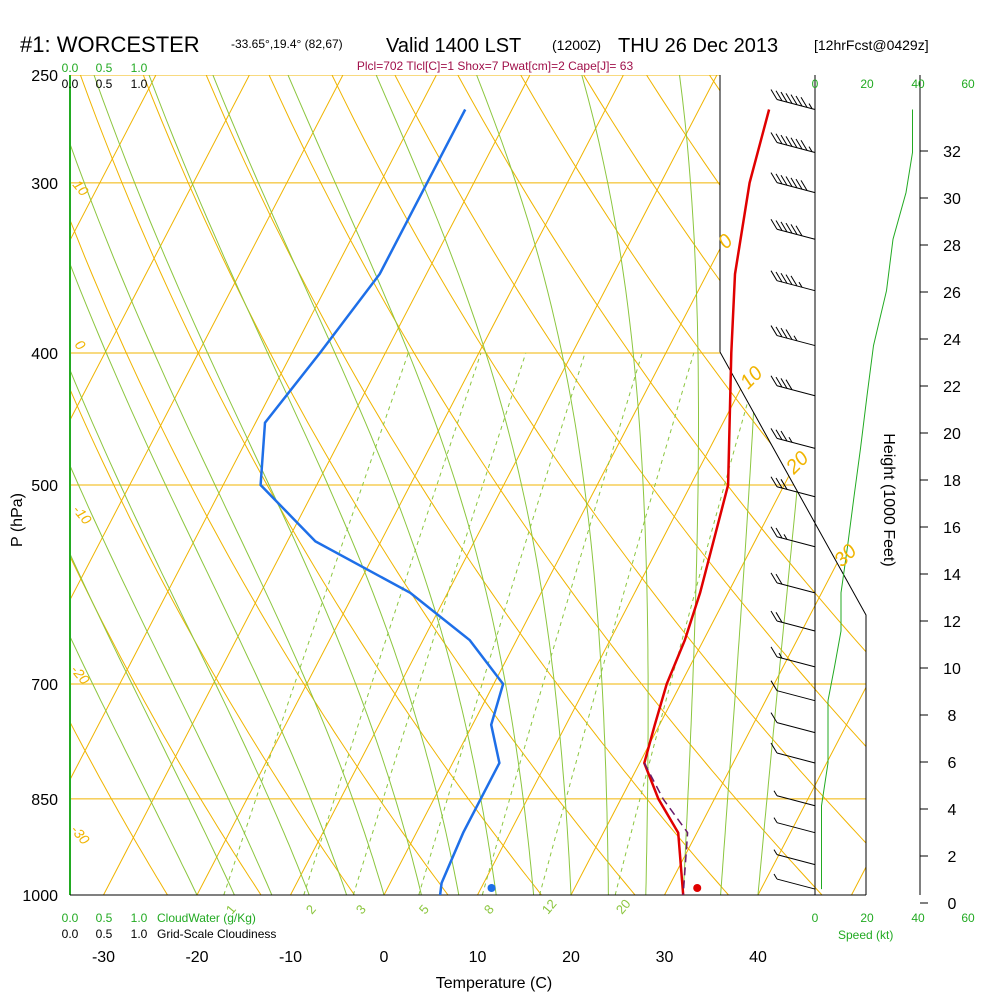 The image size is (1000, 1000). Describe the element at coordinates (758, 957) in the screenshot. I see `temperature-tick-label: 40` at that location.